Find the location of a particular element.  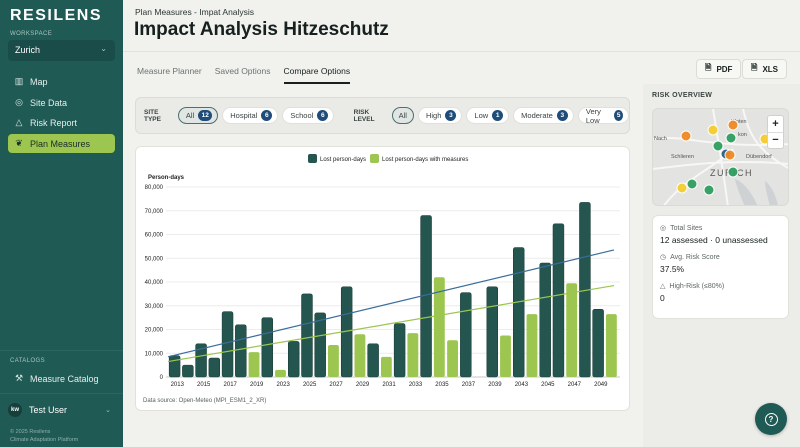

filter-chip-risk-all: All is located at coordinates (402, 115).